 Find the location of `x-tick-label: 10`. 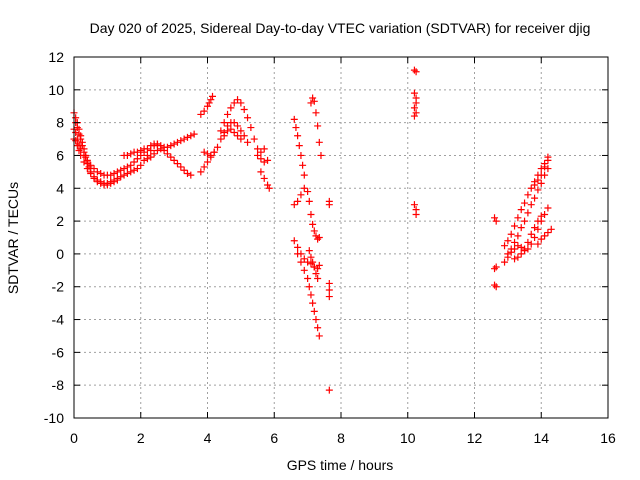

x-tick-label: 10 is located at coordinates (408, 438).